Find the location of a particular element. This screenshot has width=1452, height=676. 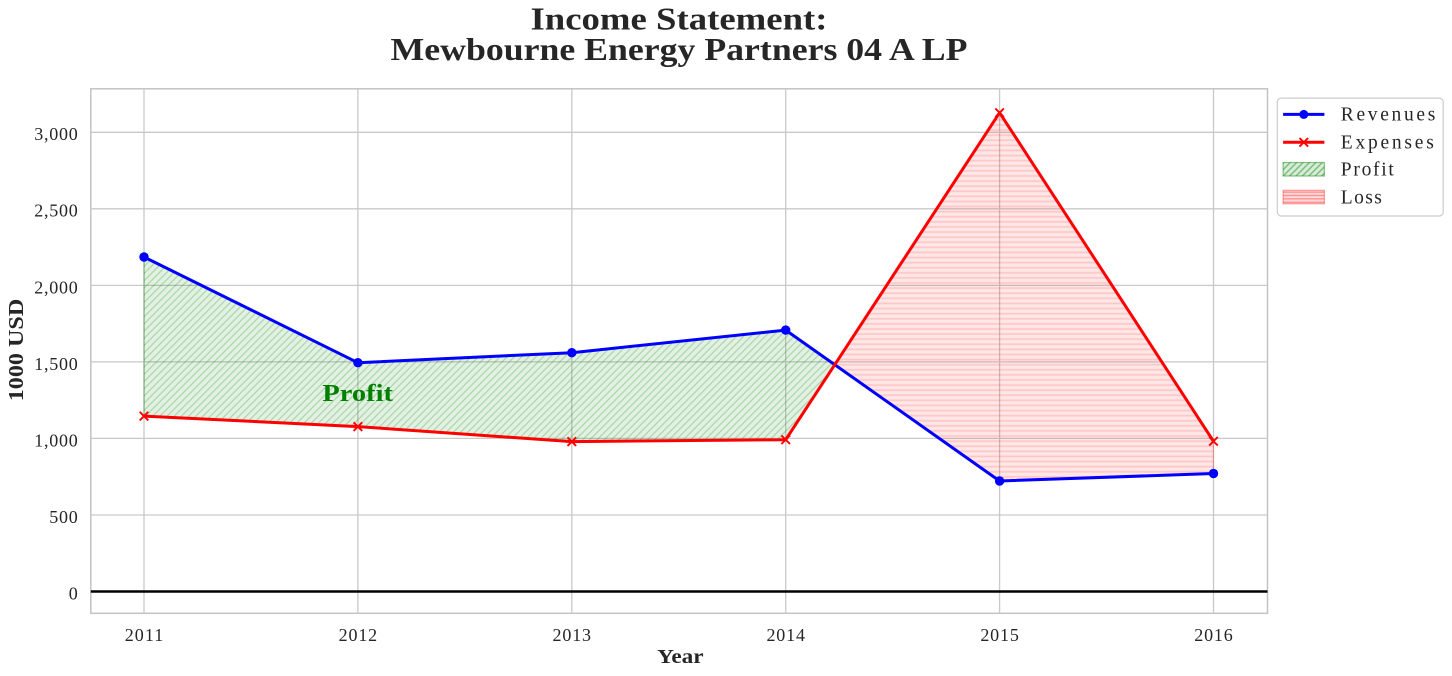

svg-text: Income Statement: is located at coordinates (679, 19).